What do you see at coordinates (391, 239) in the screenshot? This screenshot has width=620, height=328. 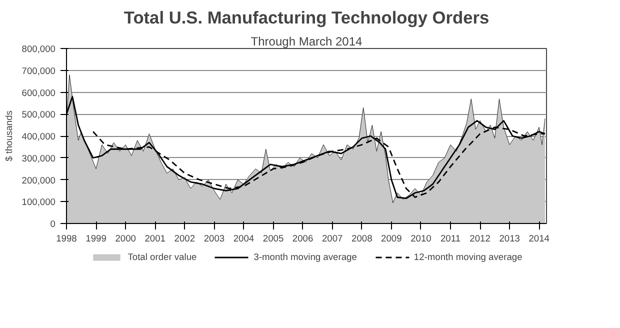 I see `x-tick-label: 2009` at bounding box center [391, 239].